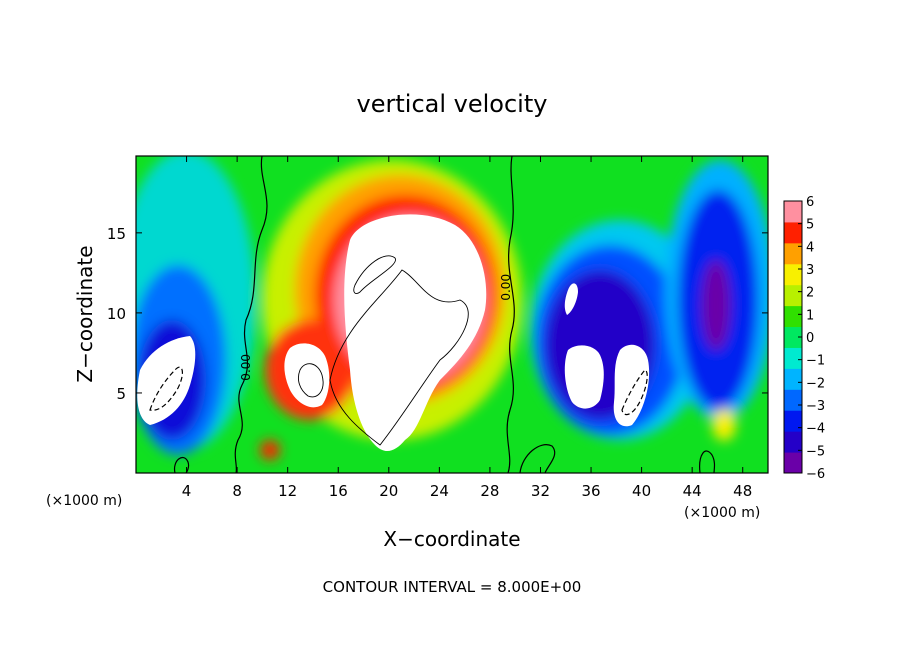 This screenshot has width=904, height=654. What do you see at coordinates (84, 501) in the screenshot?
I see `x-unit-left: (×1000 m)` at bounding box center [84, 501].